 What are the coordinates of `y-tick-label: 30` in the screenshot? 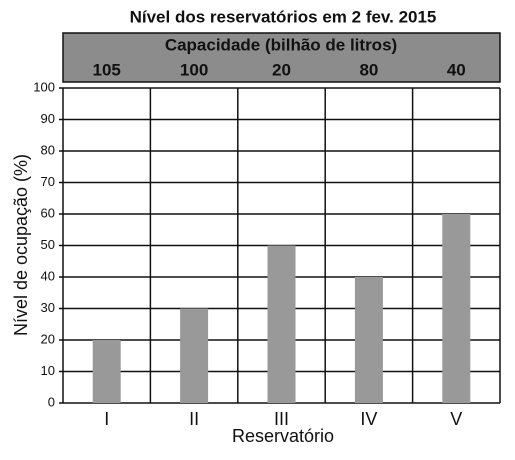 It's located at (48, 307).